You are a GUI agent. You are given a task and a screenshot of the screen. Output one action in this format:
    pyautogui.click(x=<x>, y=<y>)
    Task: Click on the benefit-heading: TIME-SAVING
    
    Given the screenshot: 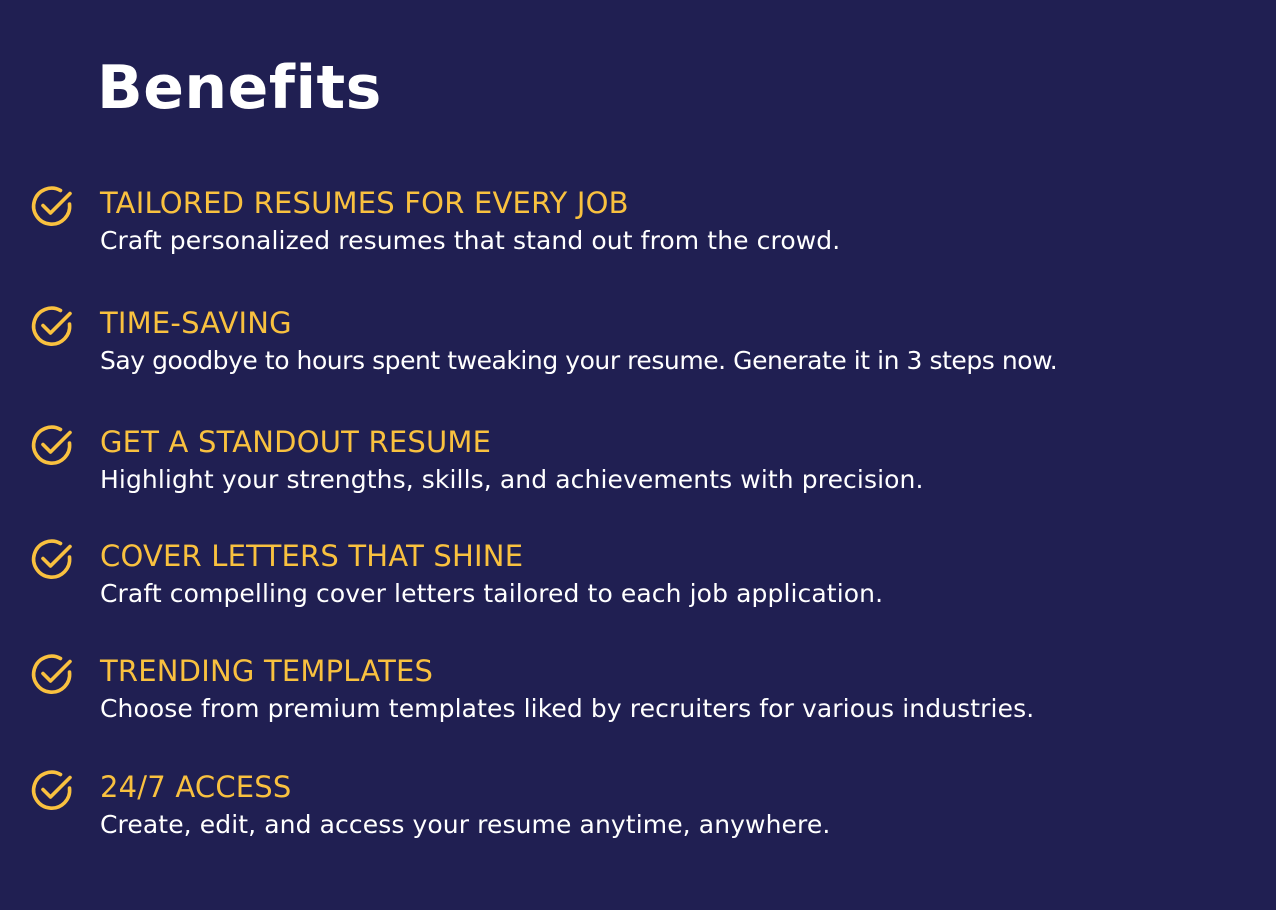 What is the action you would take?
    pyautogui.click(x=196, y=323)
    